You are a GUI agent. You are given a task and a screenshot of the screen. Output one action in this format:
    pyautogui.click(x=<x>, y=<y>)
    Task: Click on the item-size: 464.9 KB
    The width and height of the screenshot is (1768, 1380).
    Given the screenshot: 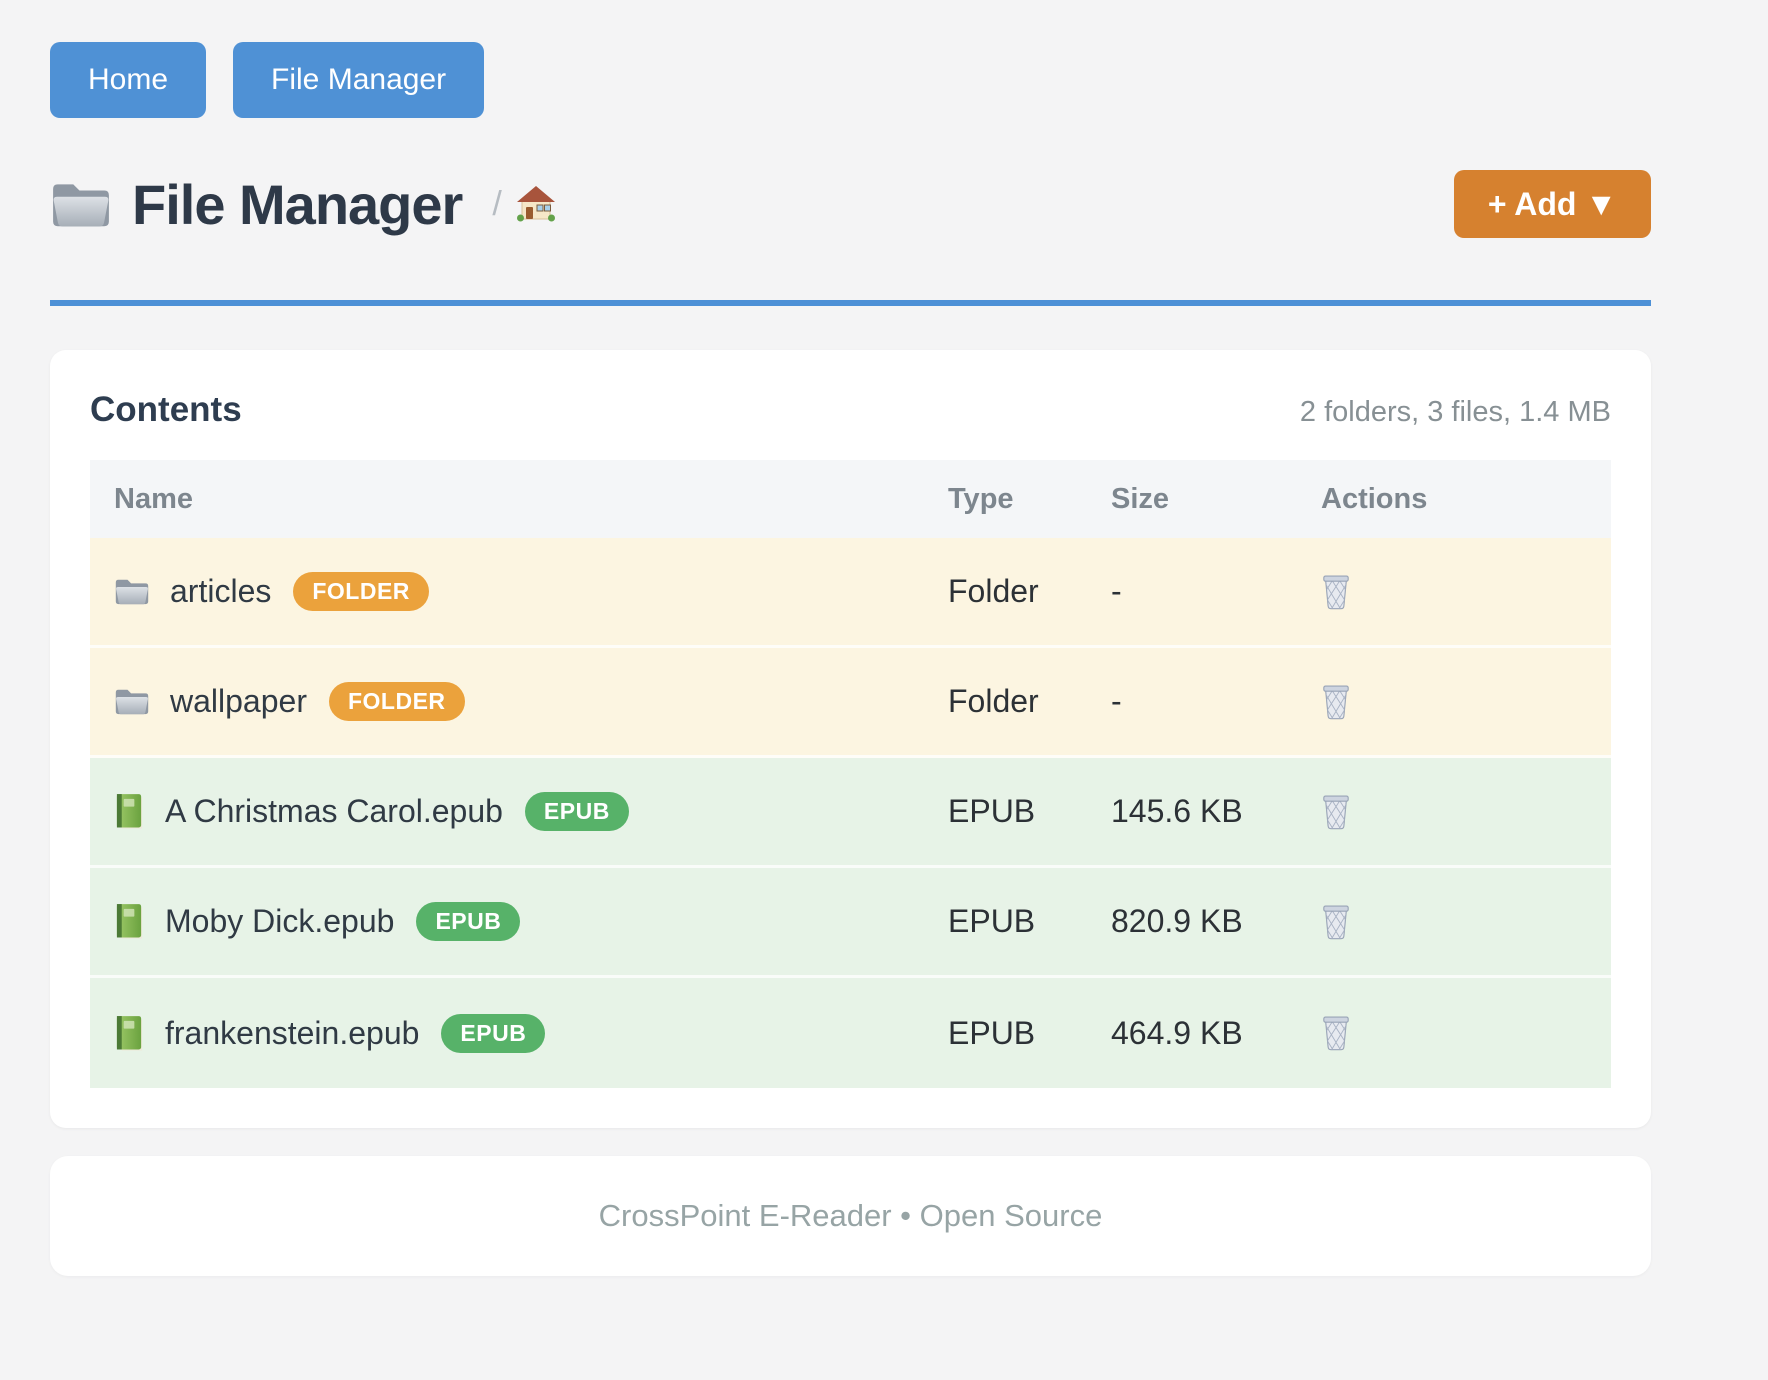 What is the action you would take?
    pyautogui.click(x=1177, y=1032)
    